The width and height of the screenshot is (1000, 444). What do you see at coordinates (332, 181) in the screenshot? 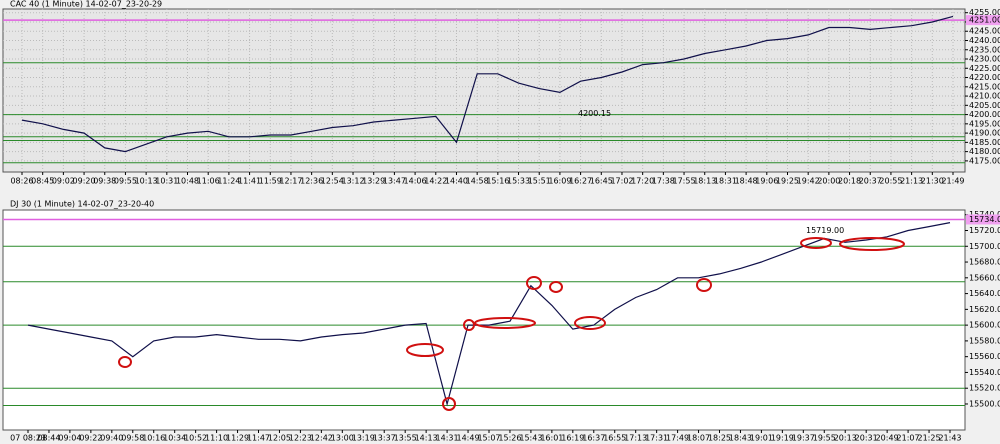
I see `x-tick-label: 12:54` at bounding box center [332, 181].